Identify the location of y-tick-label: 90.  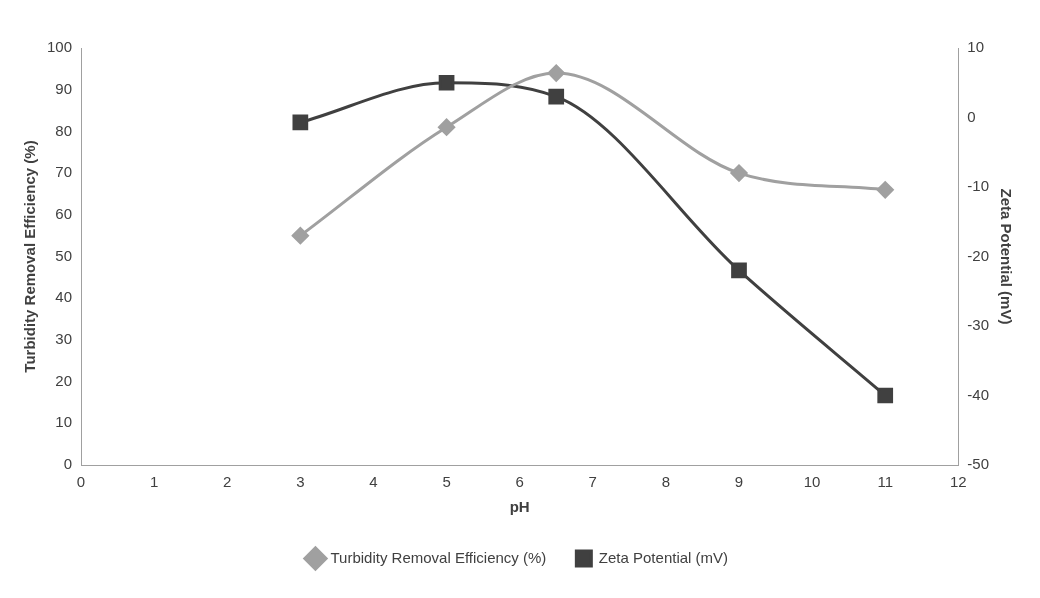
(64, 88).